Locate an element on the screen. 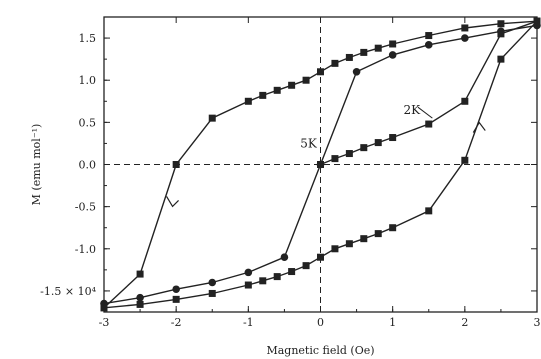  x-tick-label: 3 is located at coordinates (537, 322).